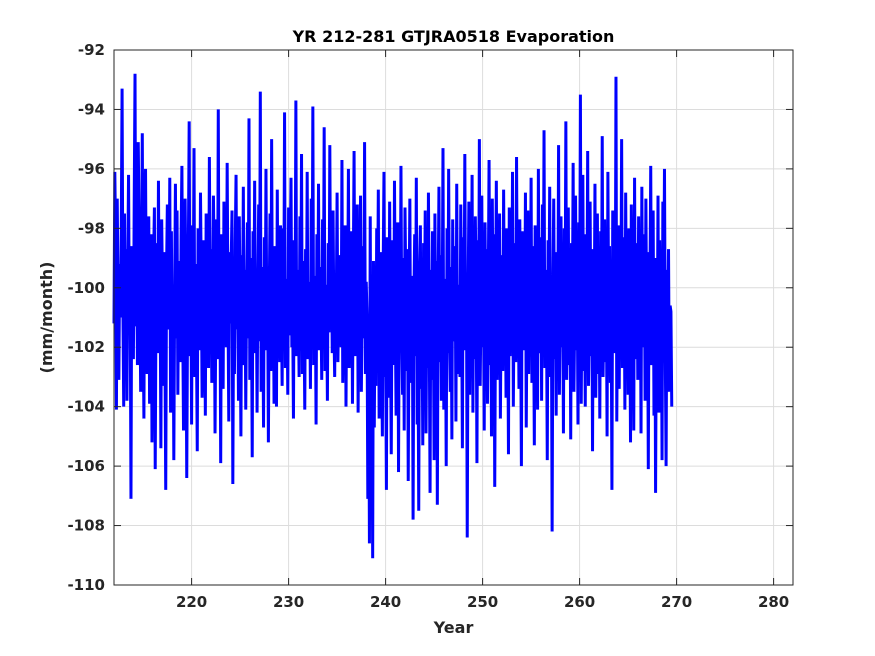  I want to click on x-tick-label: 220, so click(191, 602).